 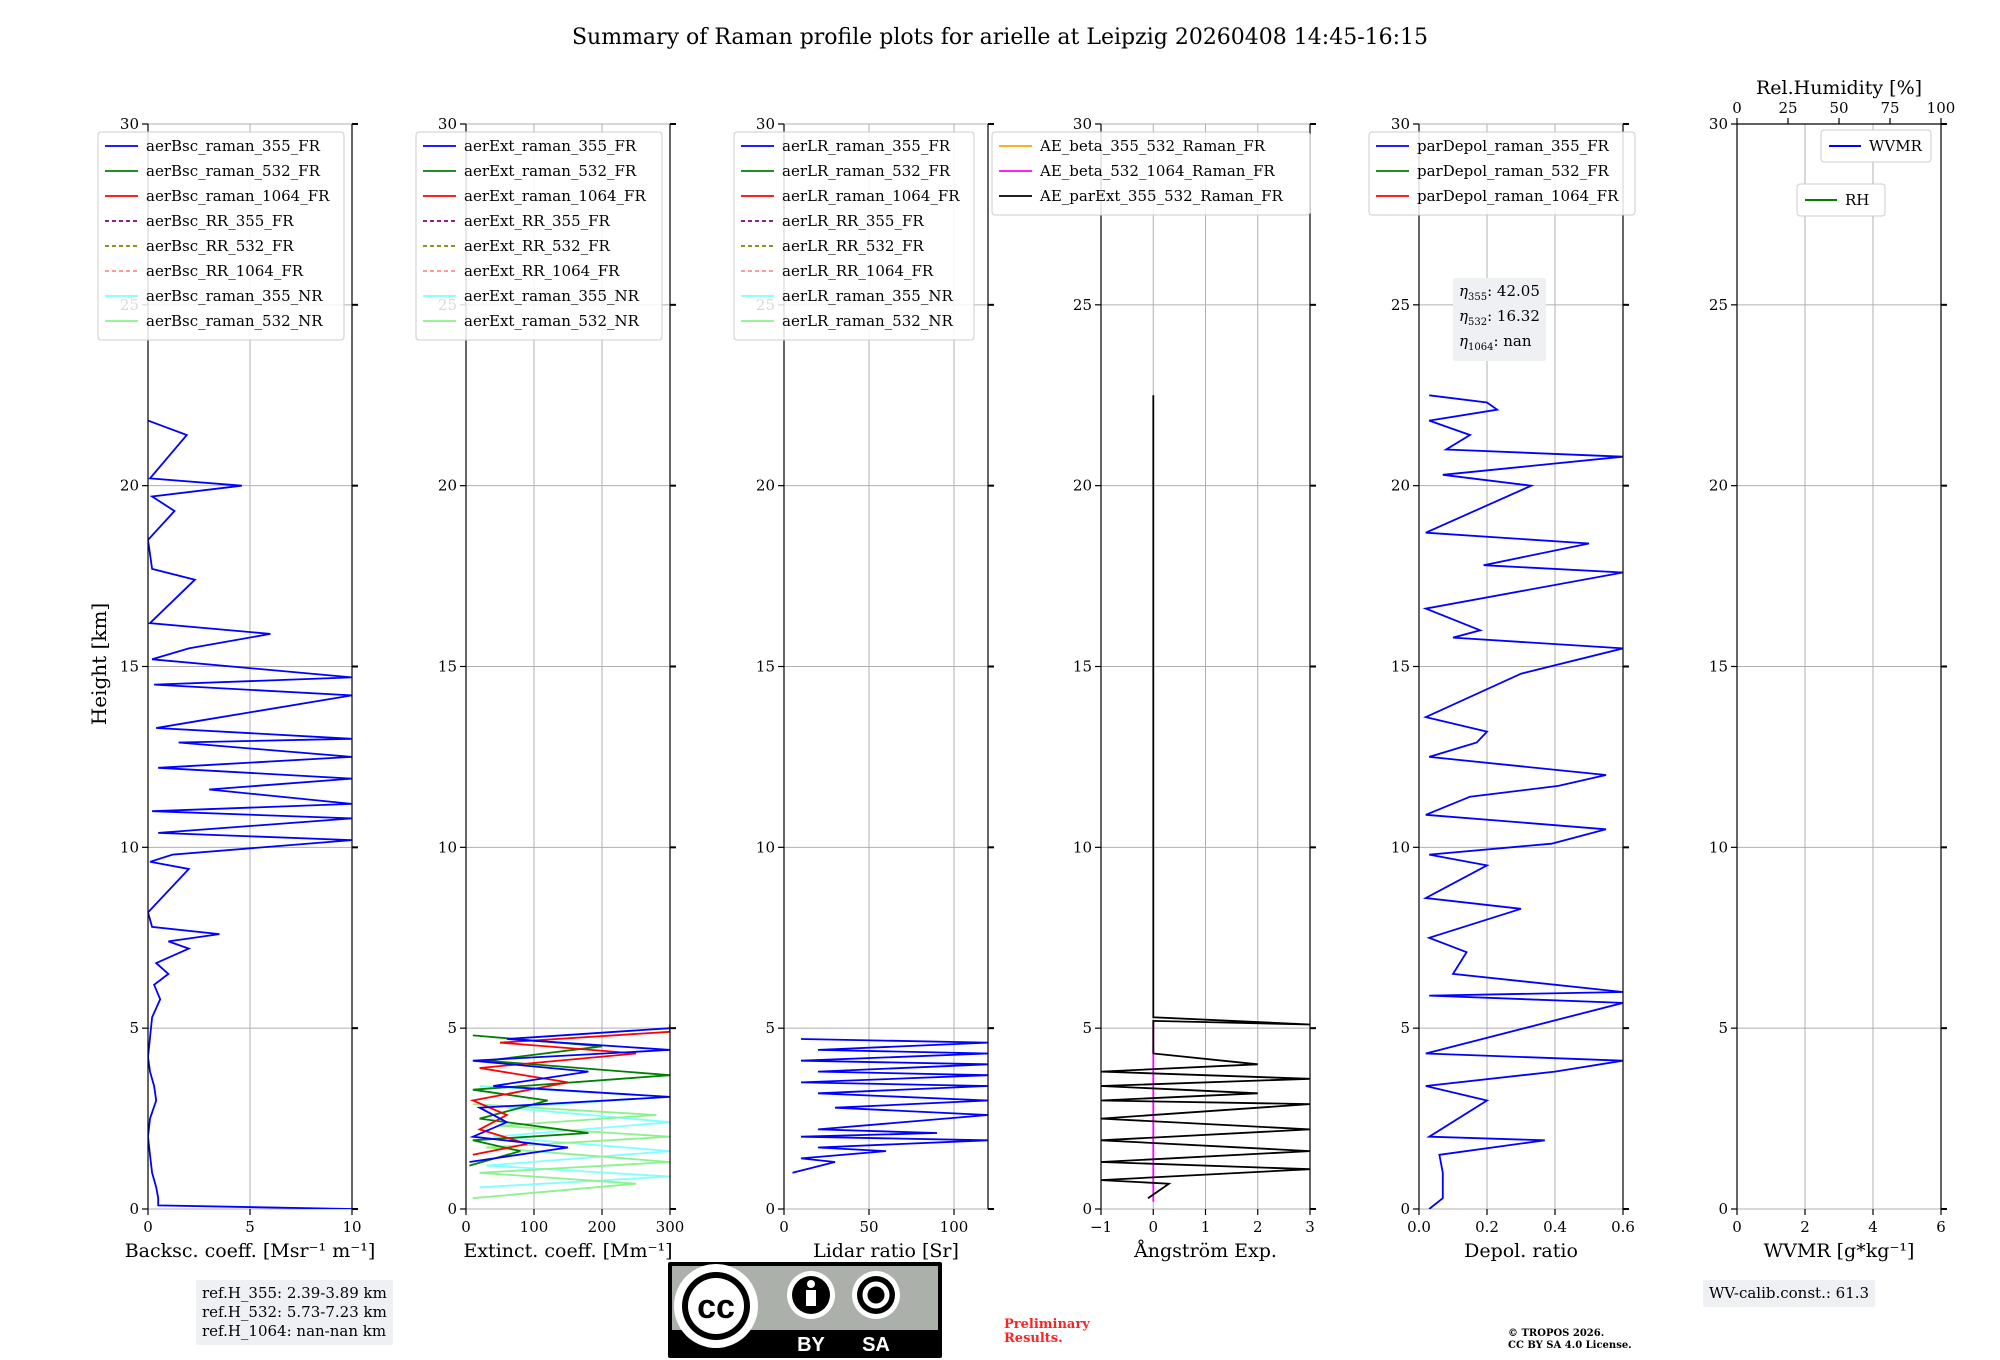 What do you see at coordinates (1101, 1227) in the screenshot?
I see `x-tick-label: −1` at bounding box center [1101, 1227].